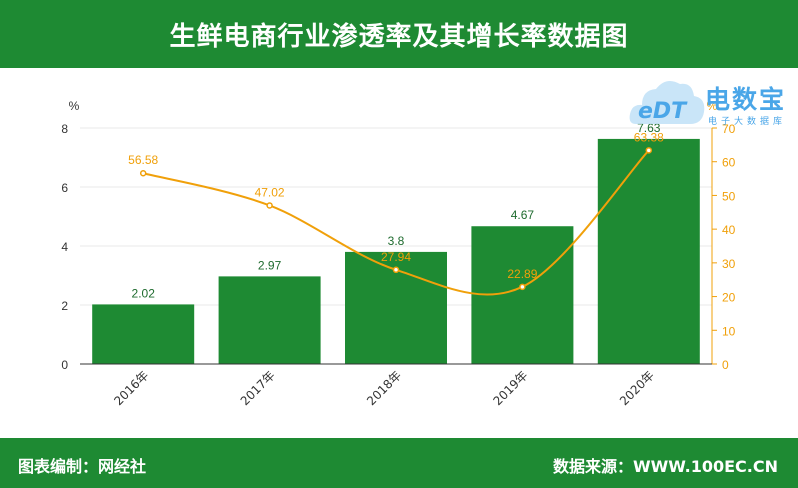 The height and width of the screenshot is (488, 798). I want to click on bar-value-label: 4.67, so click(523, 215).